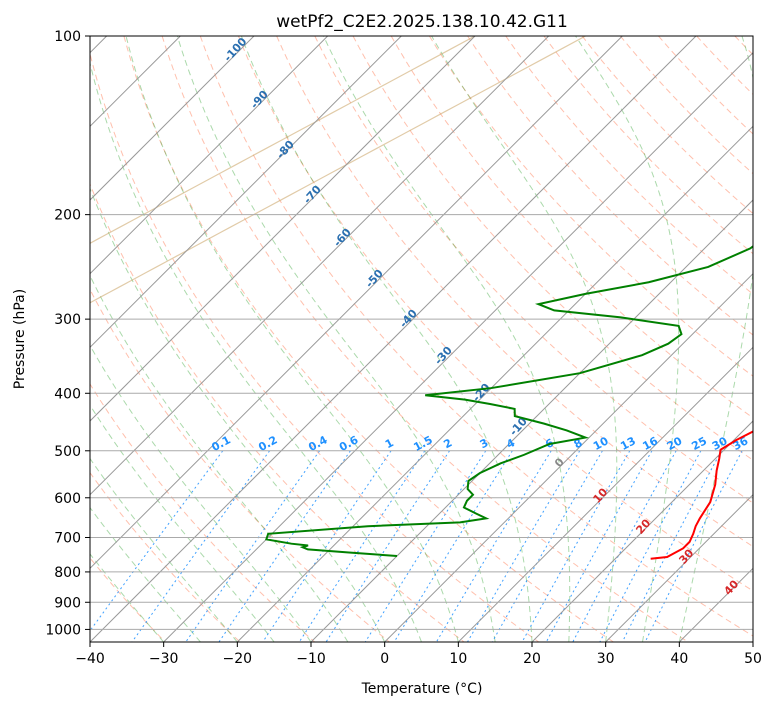 This screenshot has height=708, width=775. I want to click on dry-adiabat-label: -30, so click(443, 356).